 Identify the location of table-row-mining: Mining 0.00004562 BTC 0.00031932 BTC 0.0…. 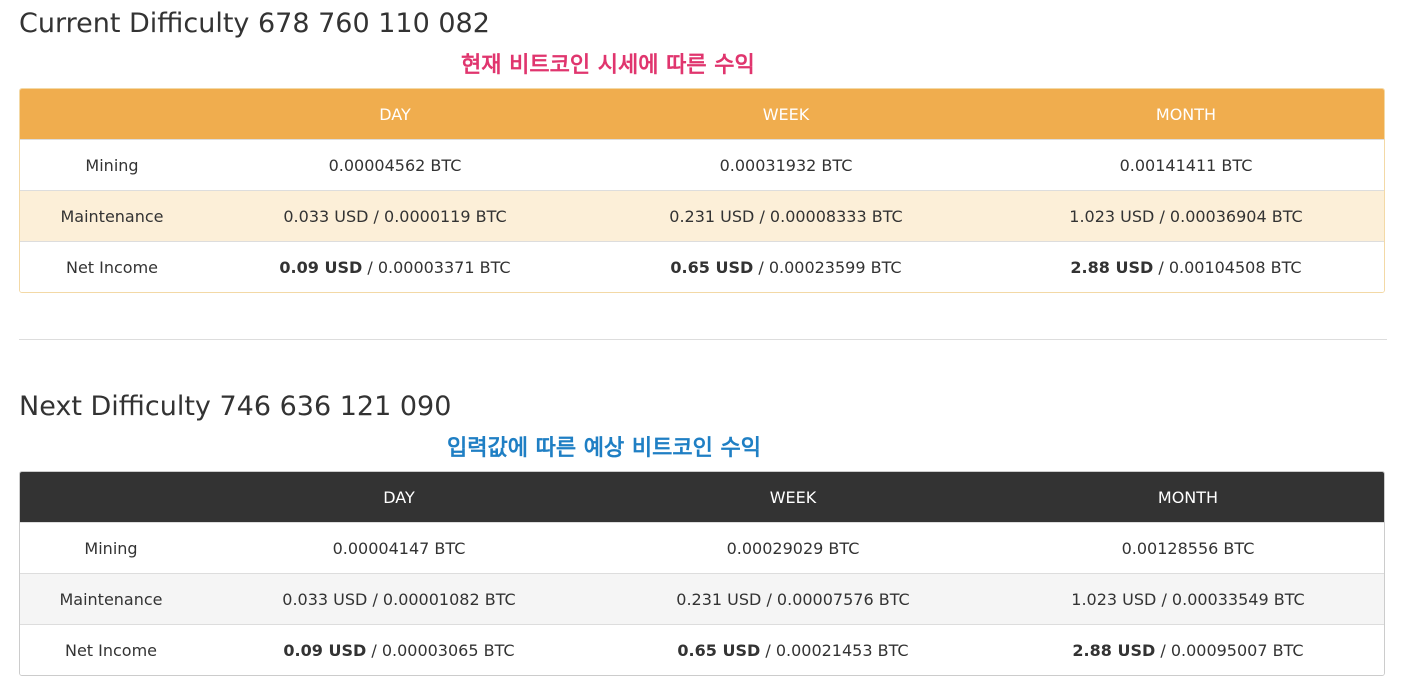
(702, 165).